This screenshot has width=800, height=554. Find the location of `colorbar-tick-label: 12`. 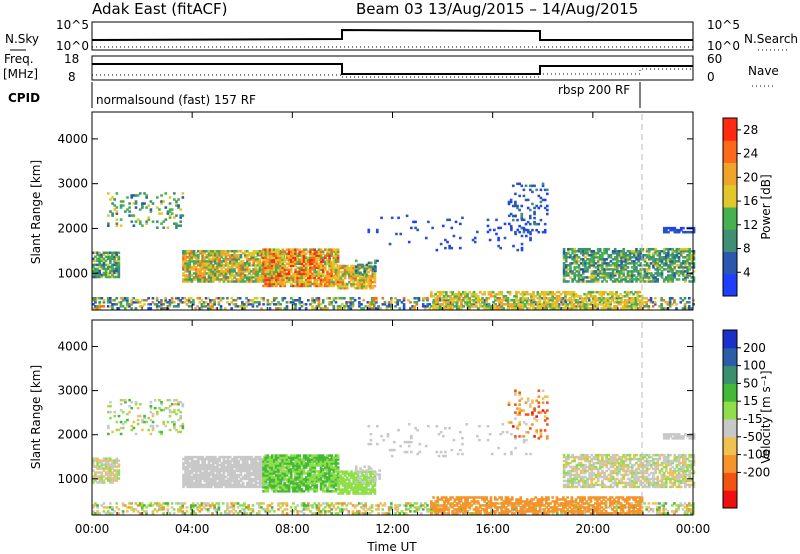

colorbar-tick-label: 12 is located at coordinates (750, 225).